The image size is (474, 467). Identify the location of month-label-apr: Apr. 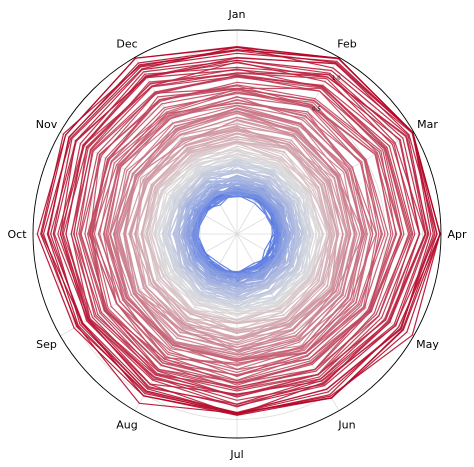
(457, 234).